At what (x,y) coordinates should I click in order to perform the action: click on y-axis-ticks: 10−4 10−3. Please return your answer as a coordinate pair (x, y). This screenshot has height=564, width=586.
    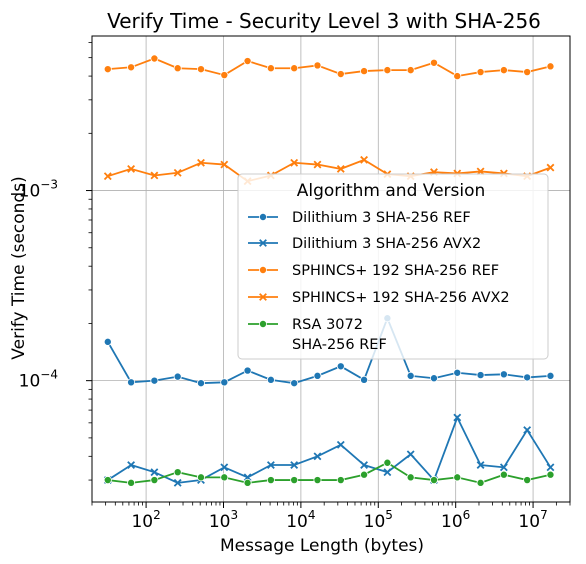
    Looking at the image, I should click on (55, 285).